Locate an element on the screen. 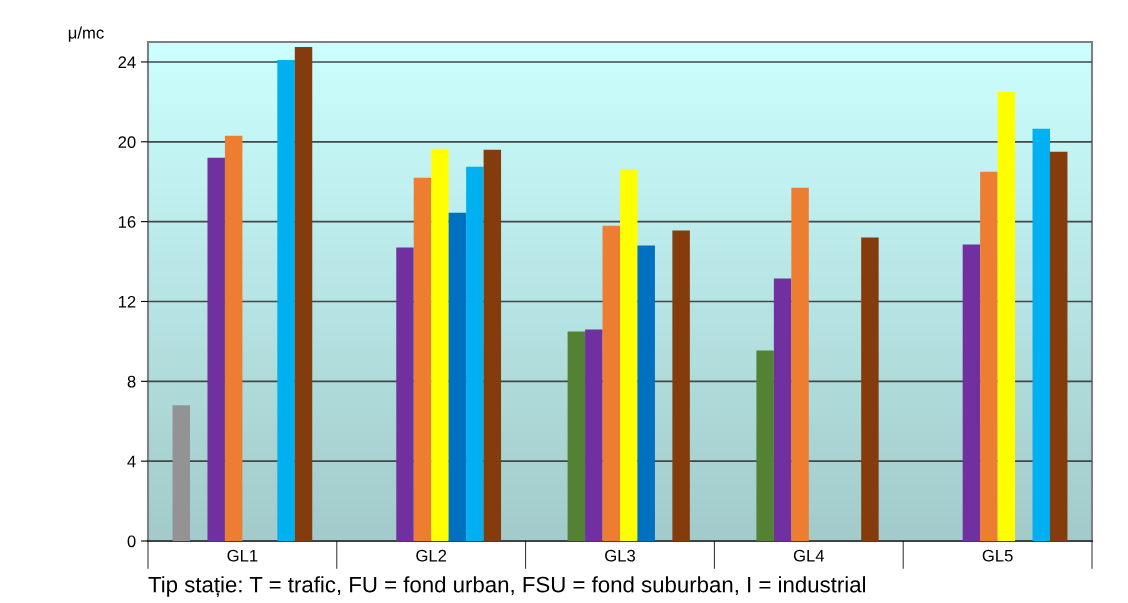  x-tick-label: GL3 is located at coordinates (620, 555).